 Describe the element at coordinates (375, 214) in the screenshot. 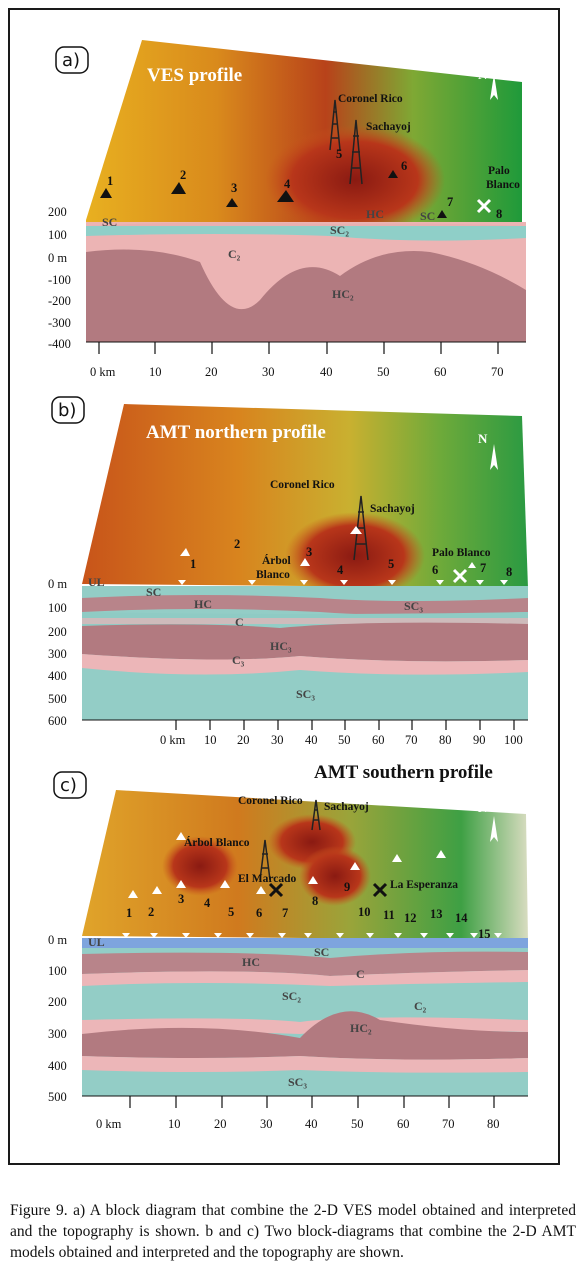

I see `panel-a-layer-hc: HC` at that location.